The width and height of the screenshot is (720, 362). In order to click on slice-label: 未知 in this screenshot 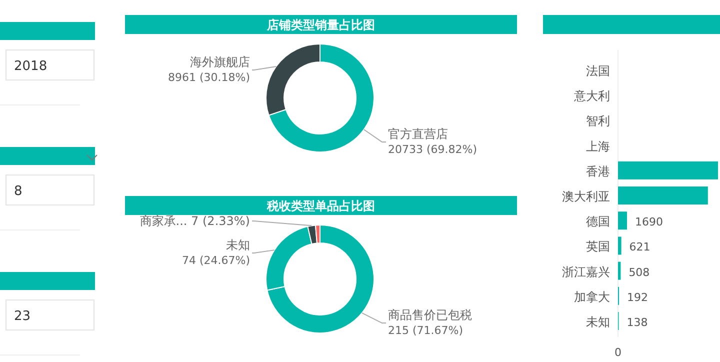, I will do `click(238, 245)`.